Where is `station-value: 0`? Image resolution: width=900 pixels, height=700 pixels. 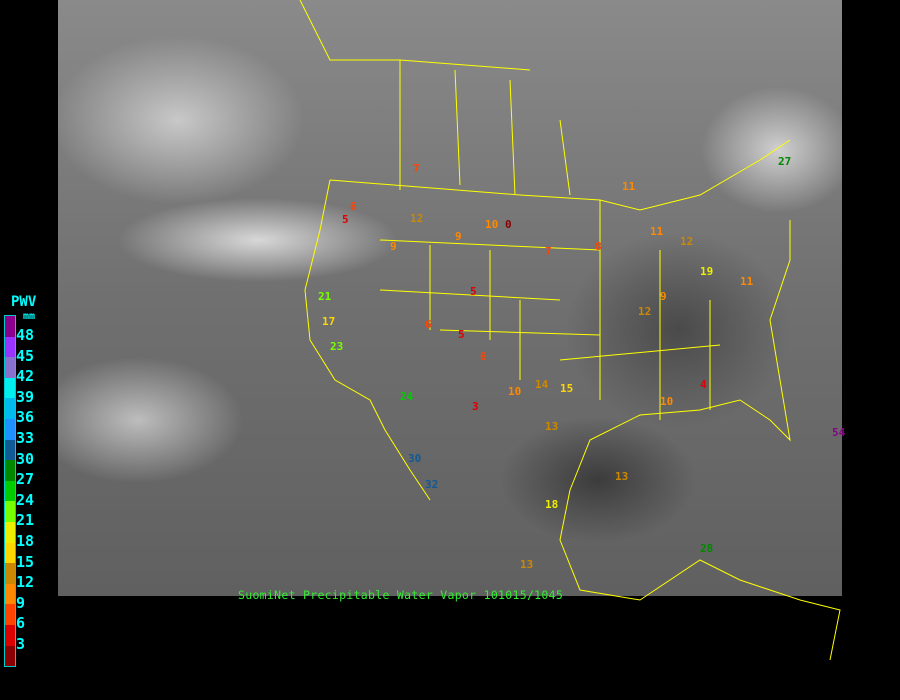
station-value: 0 is located at coordinates (508, 224).